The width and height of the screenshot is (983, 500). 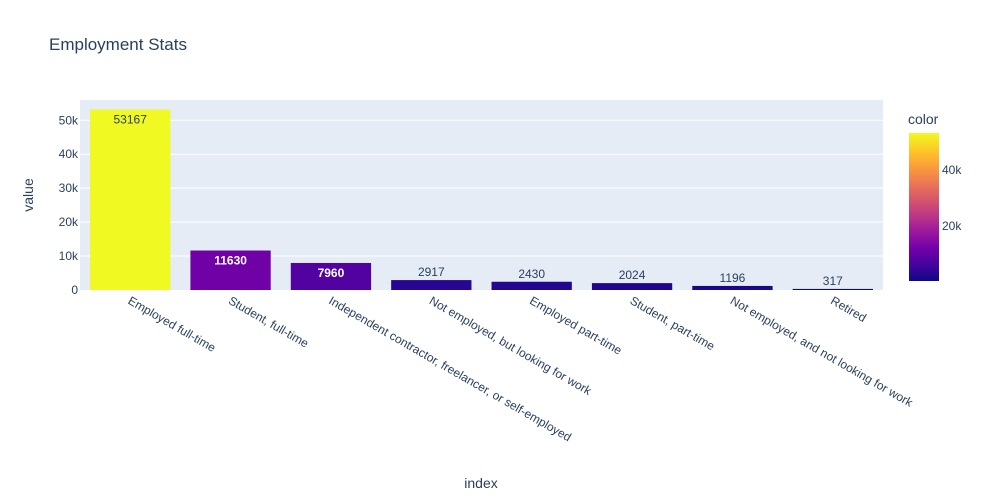 What do you see at coordinates (924, 207) in the screenshot?
I see `colorbar-gradient` at bounding box center [924, 207].